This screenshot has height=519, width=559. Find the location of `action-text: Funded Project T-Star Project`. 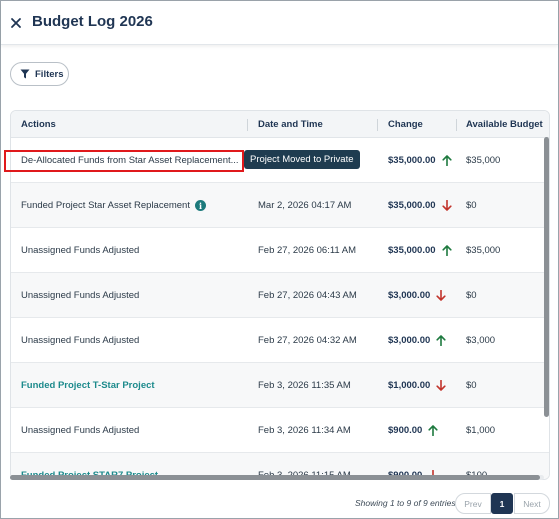

action-text: Funded Project T-Star Project is located at coordinates (88, 385).